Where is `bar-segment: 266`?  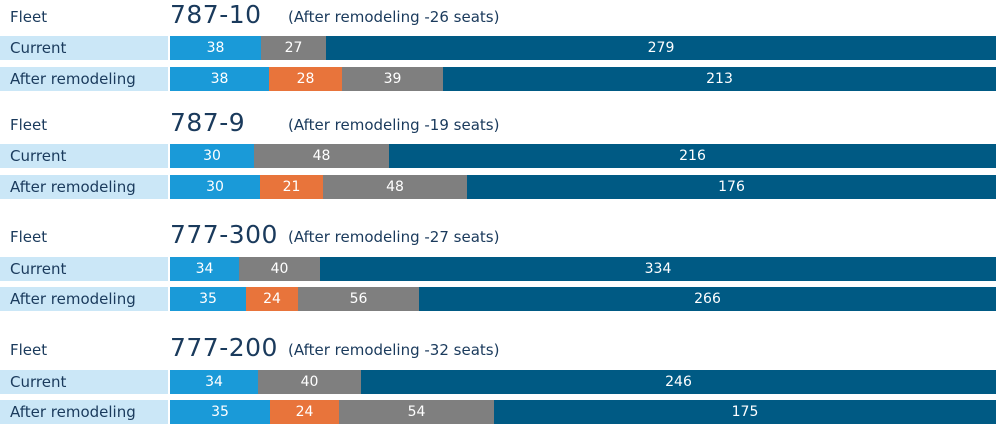
bar-segment: 266 is located at coordinates (707, 299).